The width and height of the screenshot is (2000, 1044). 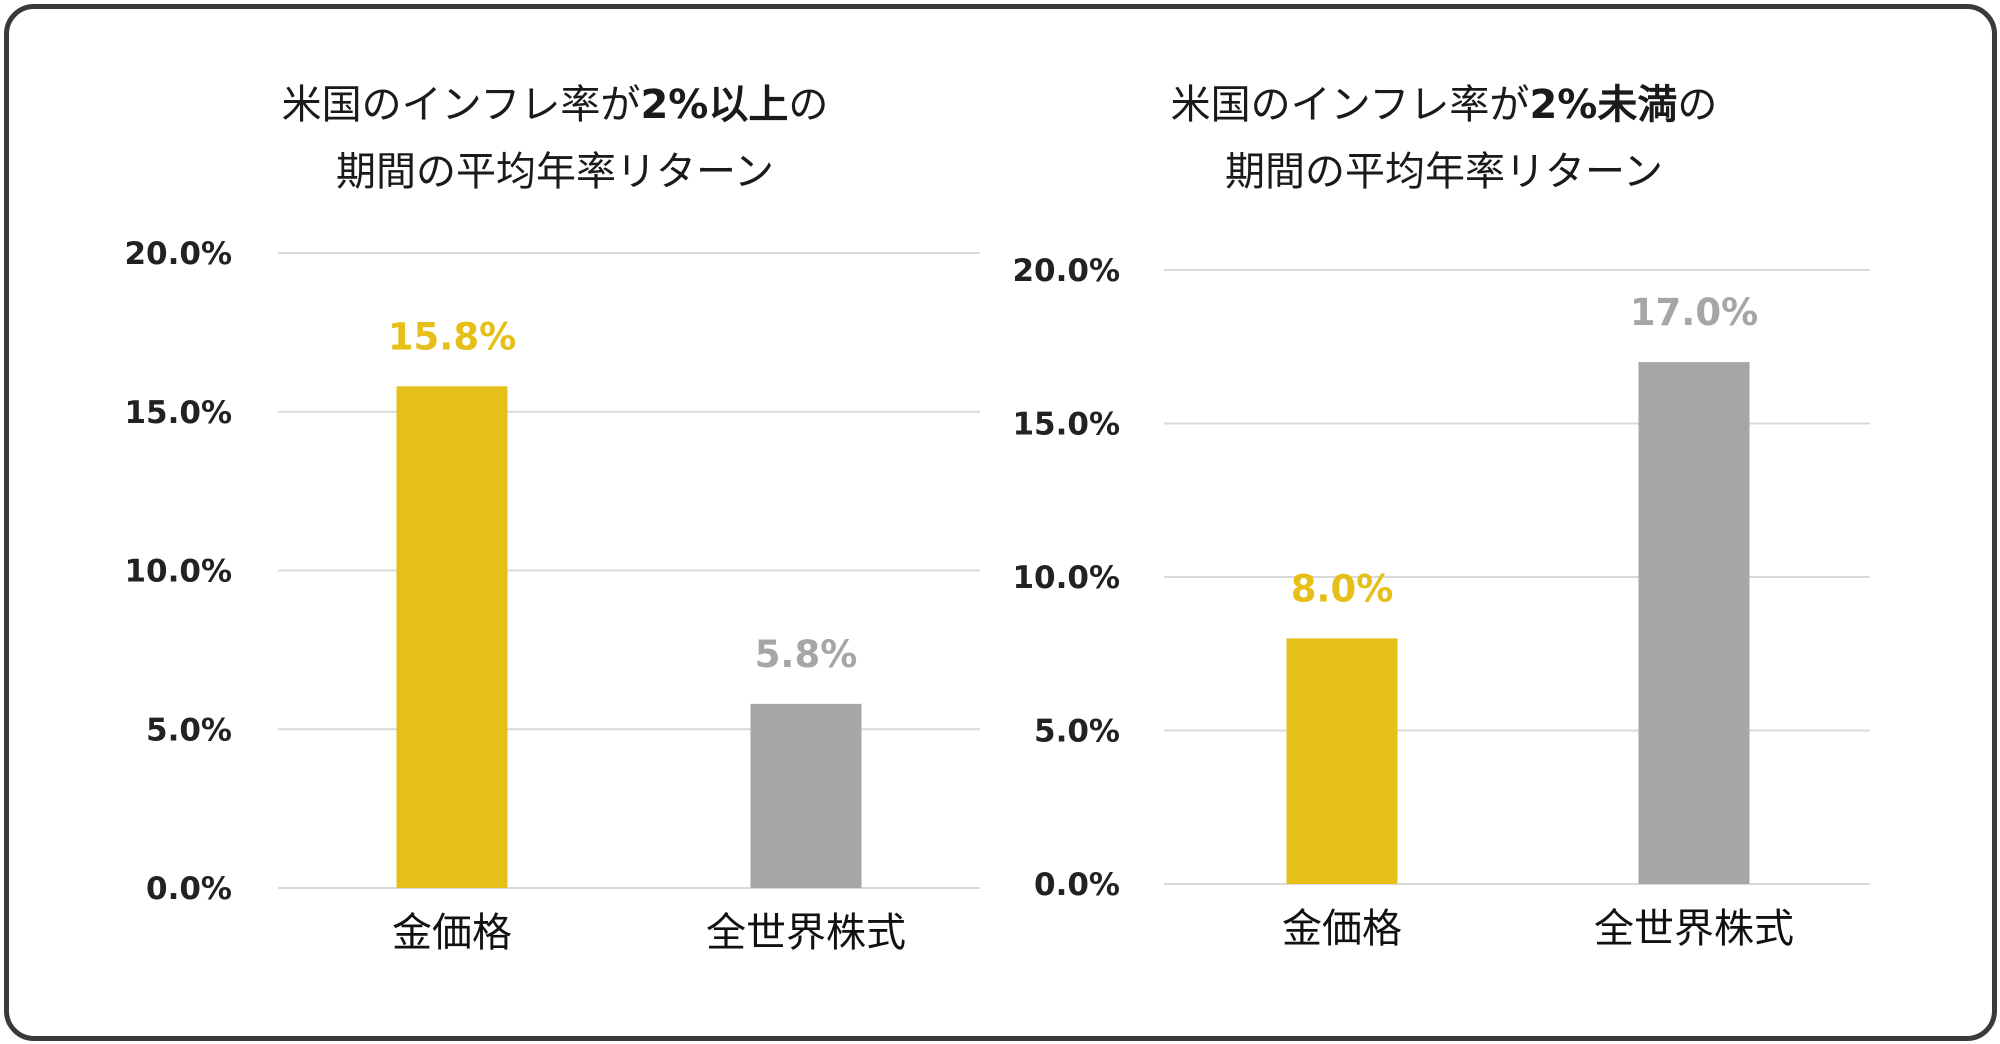 What do you see at coordinates (714, 105) in the screenshot?
I see `chart-title-highlight: 2%以上` at bounding box center [714, 105].